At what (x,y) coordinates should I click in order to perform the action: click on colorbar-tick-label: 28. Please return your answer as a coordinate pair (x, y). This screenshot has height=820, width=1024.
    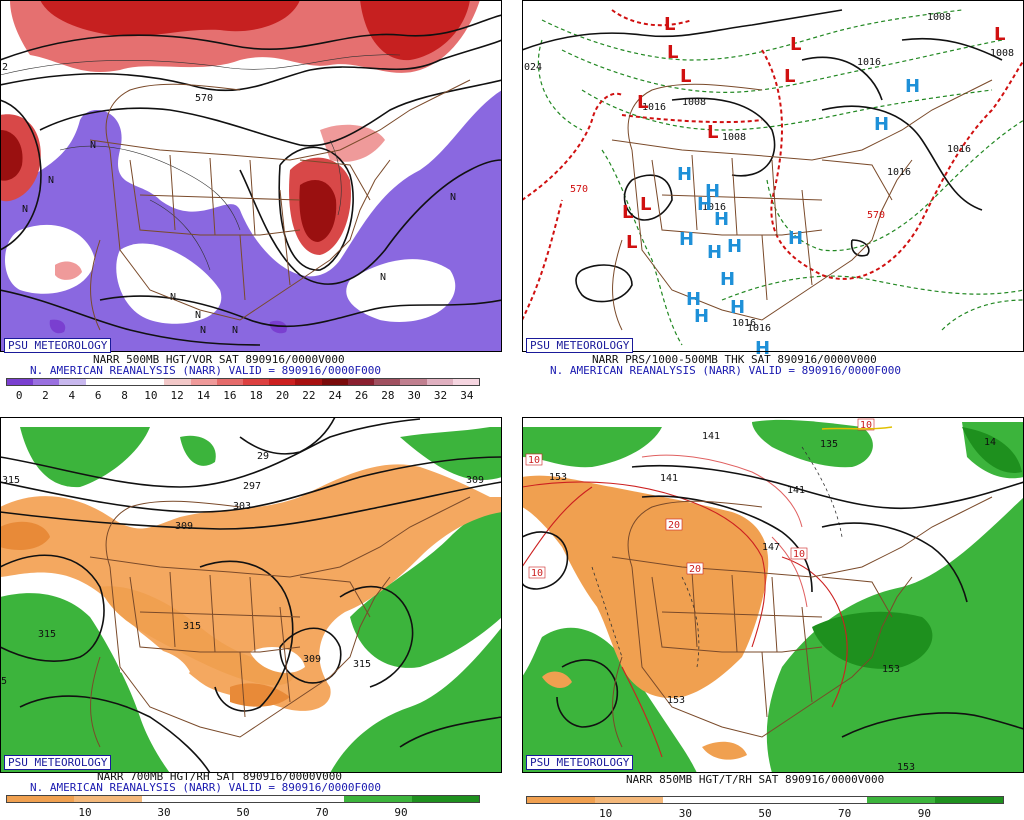
    Looking at the image, I should click on (388, 395).